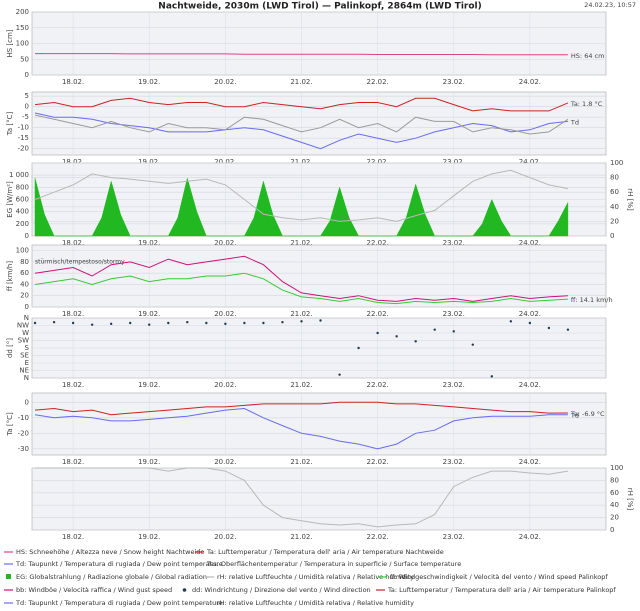  What do you see at coordinates (24, 262) in the screenshot?
I see `y-tick-label: 80` at bounding box center [24, 262].